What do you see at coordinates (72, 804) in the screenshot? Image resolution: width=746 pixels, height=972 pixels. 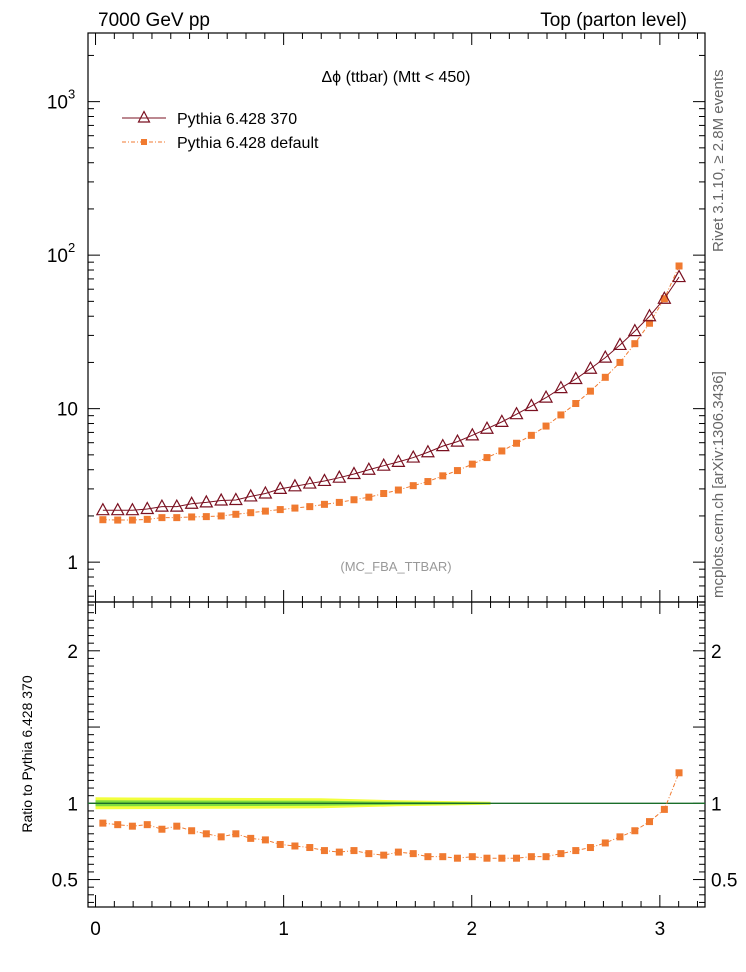 I see `ratio-ytick-label-left: 1` at bounding box center [72, 804].